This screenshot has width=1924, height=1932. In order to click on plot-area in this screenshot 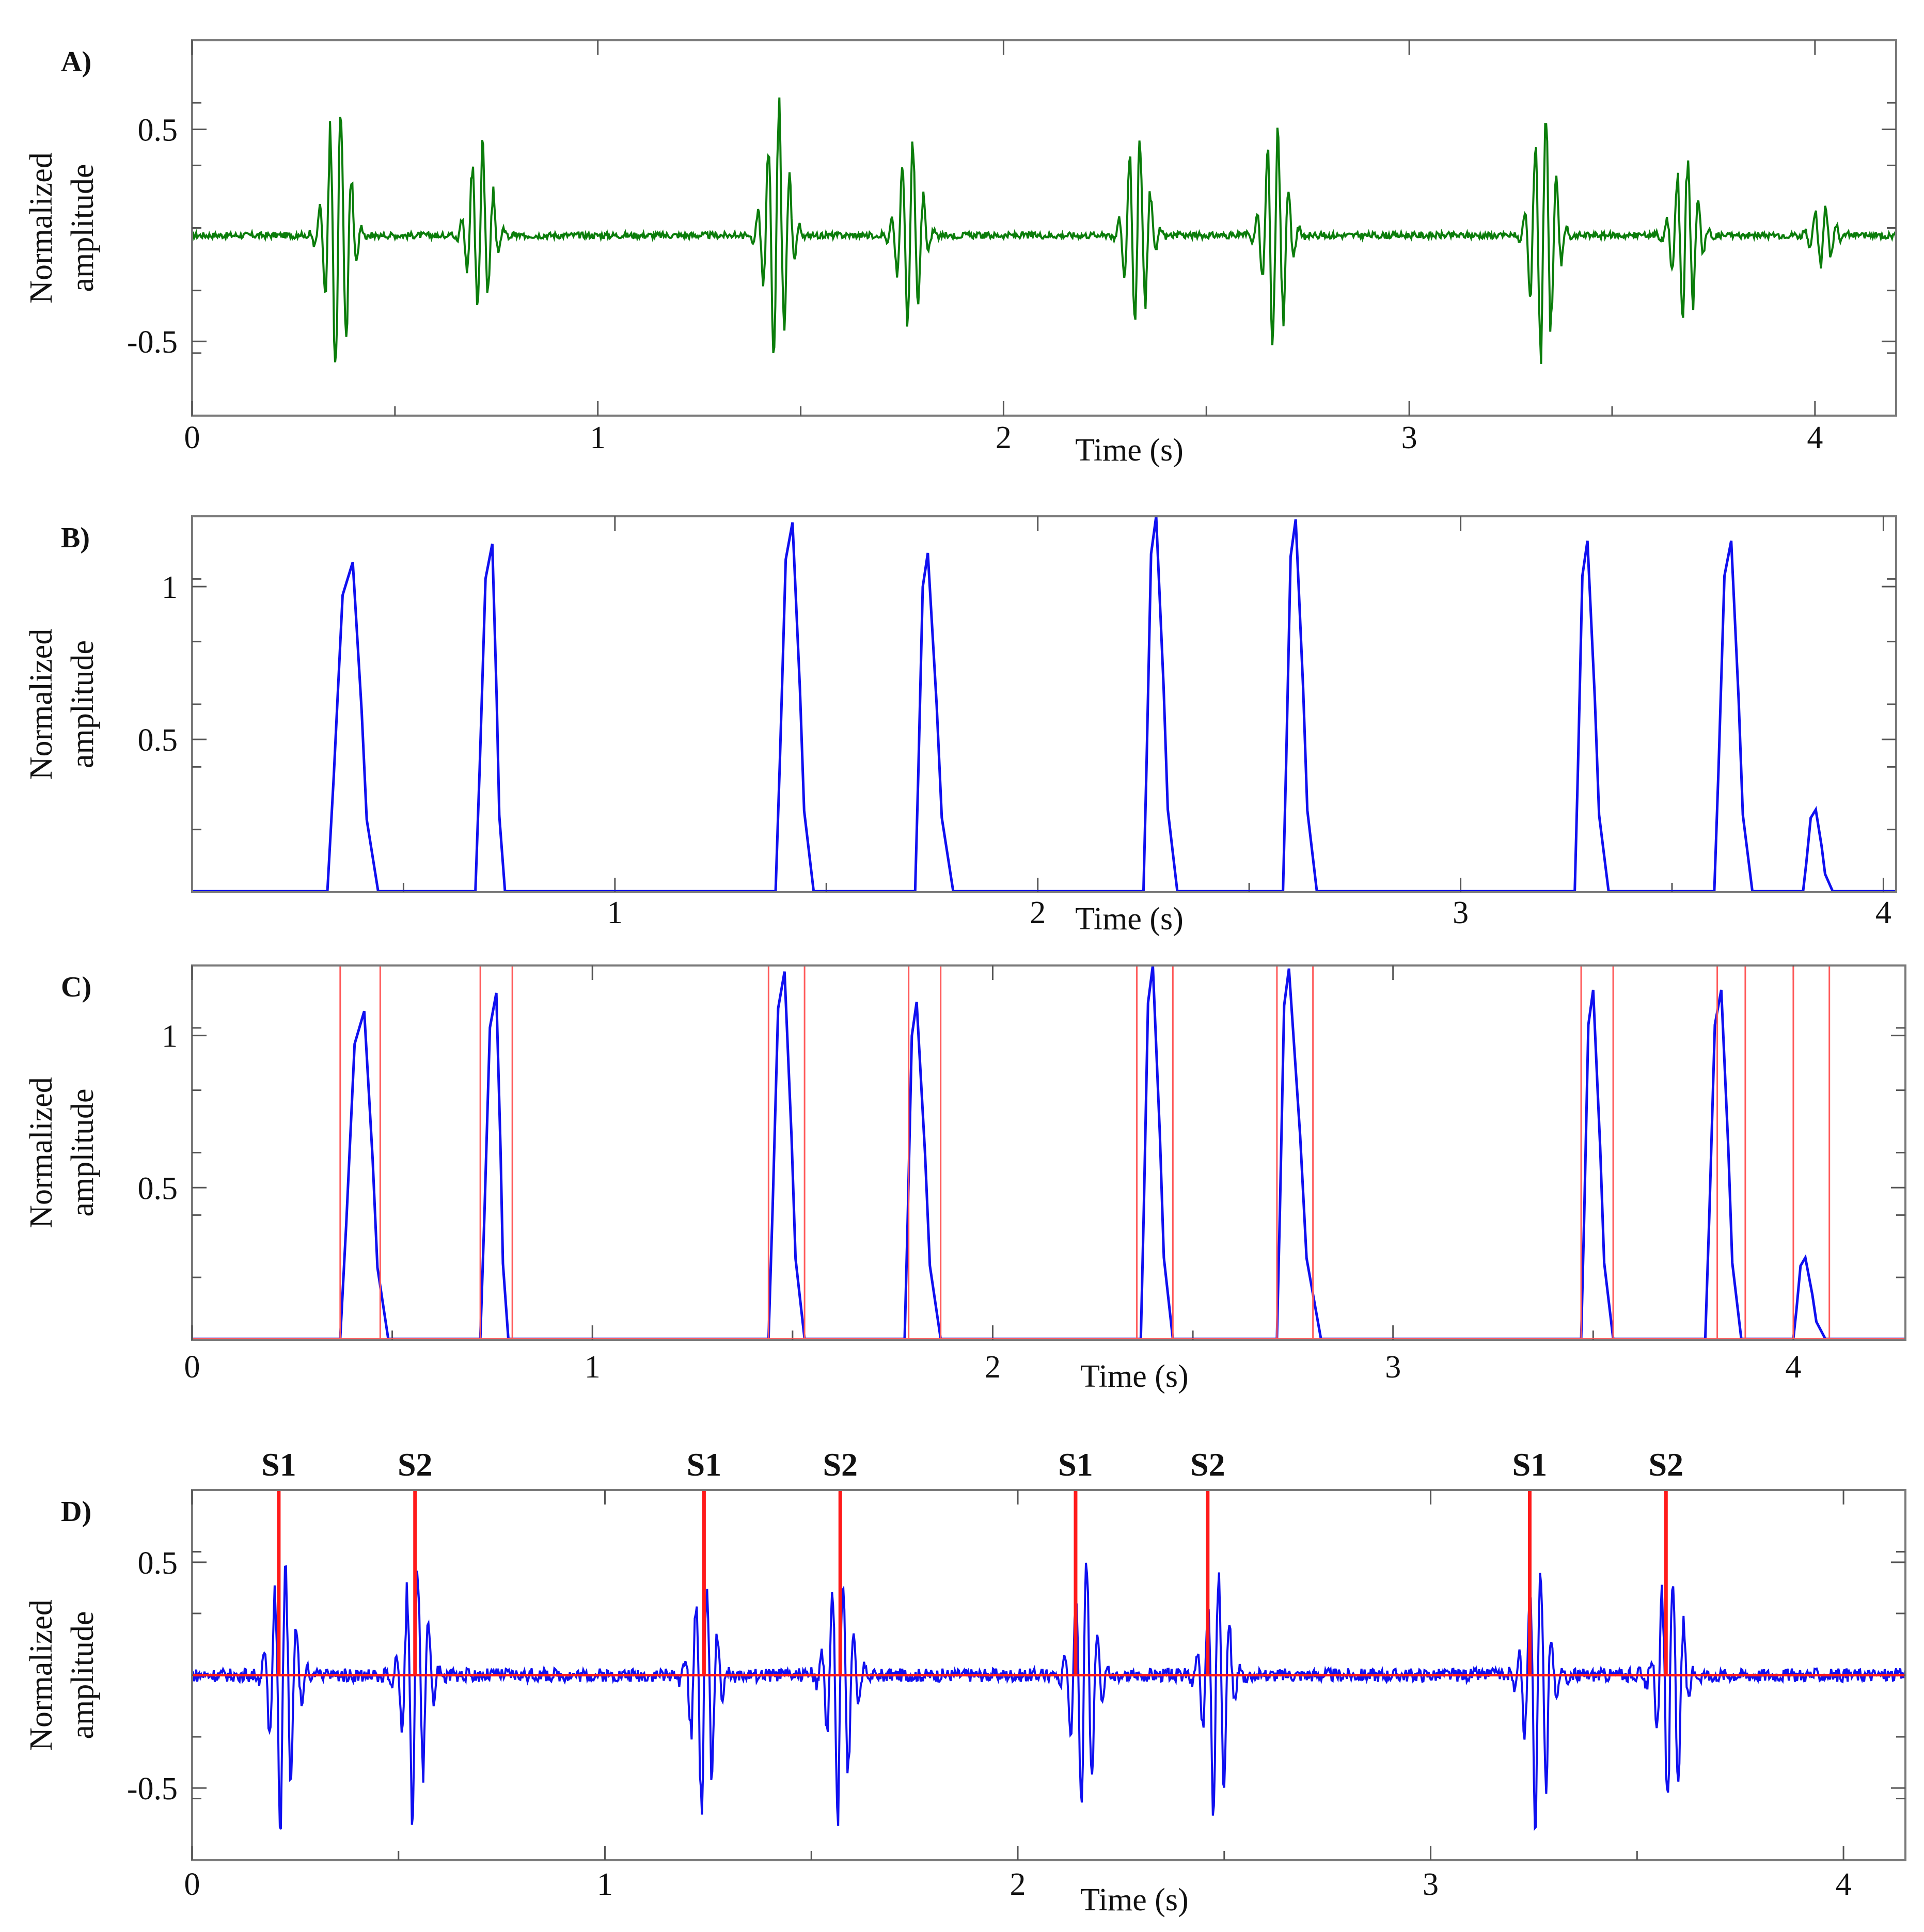, I will do `click(1044, 230)`.